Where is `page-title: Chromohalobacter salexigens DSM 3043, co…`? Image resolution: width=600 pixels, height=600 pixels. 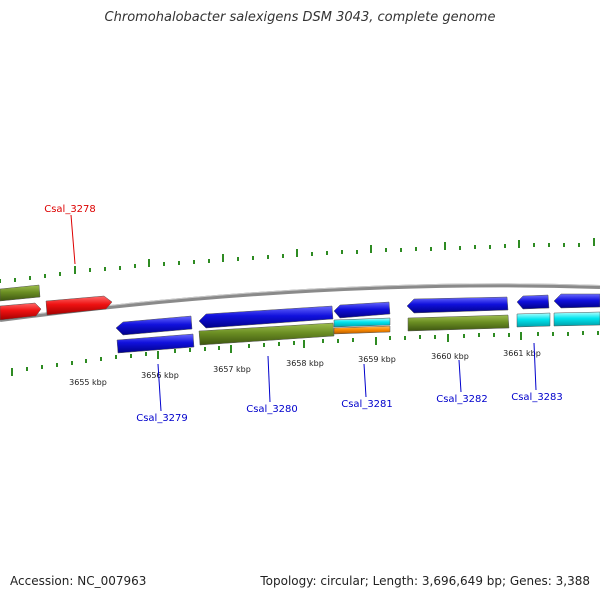
page-title: Chromohalobacter salexigens DSM 3043, co… is located at coordinates (300, 17).